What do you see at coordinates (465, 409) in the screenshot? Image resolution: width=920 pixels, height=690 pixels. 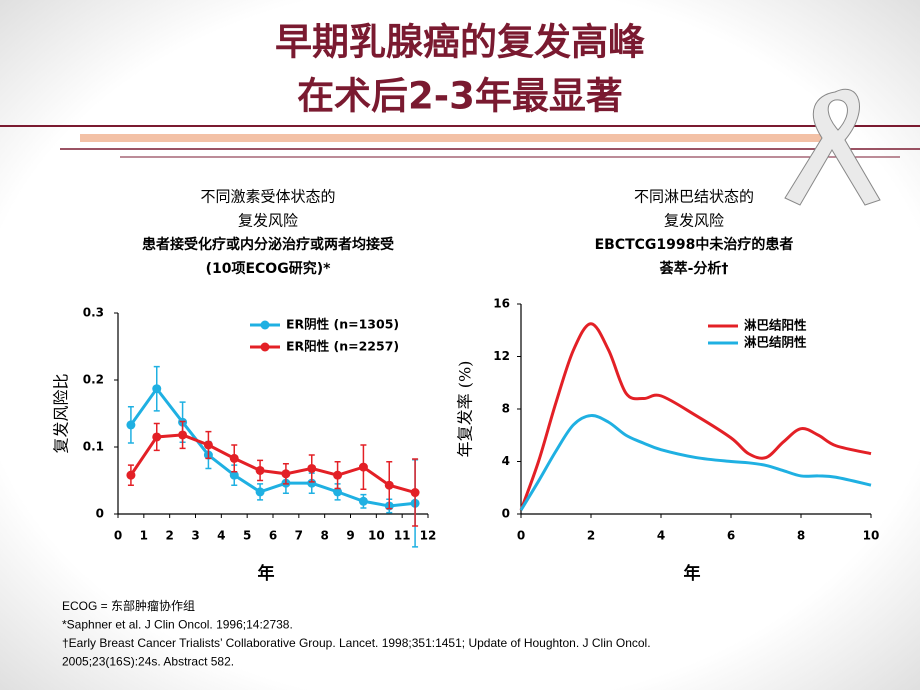 I see `y-axis-label: 年复发率 (%)` at bounding box center [465, 409].